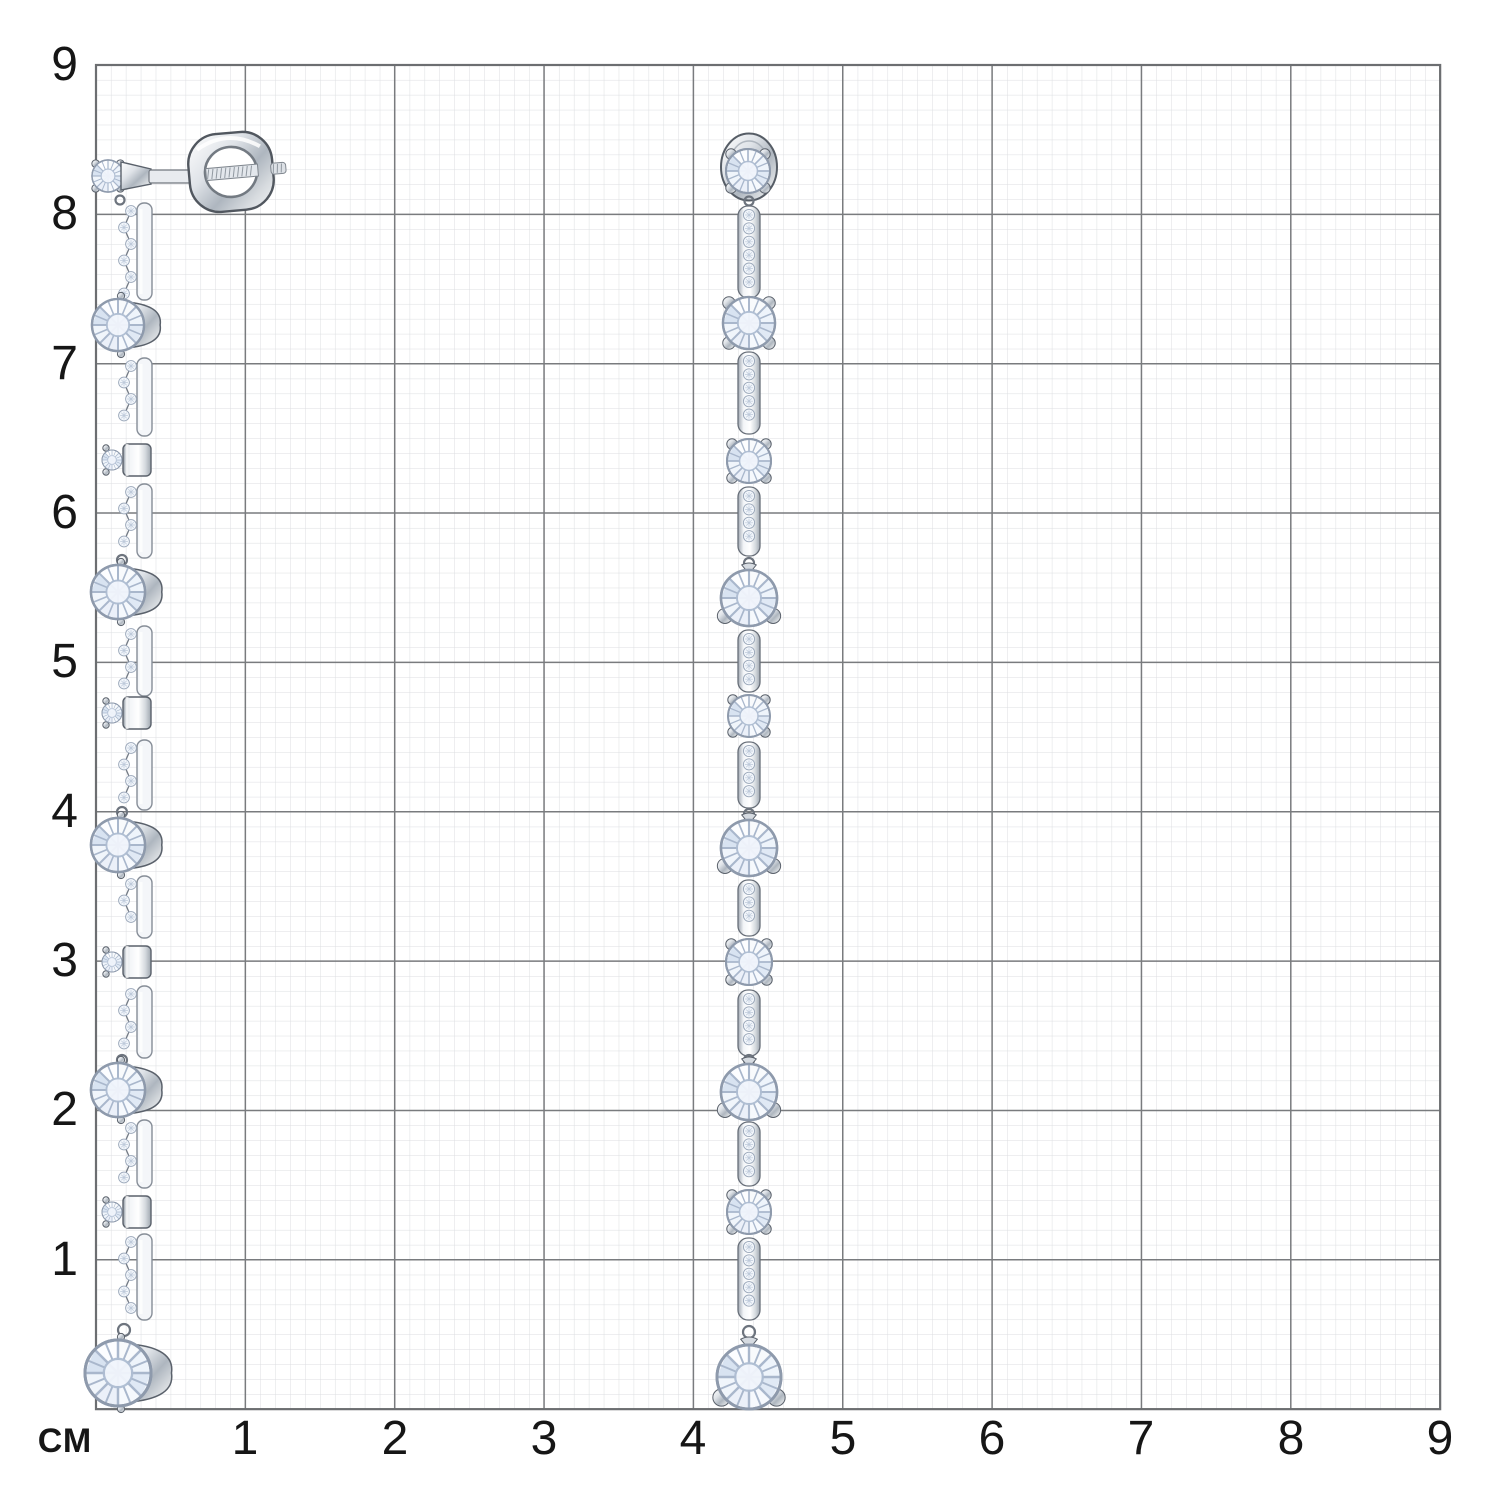 The height and width of the screenshot is (1500, 1500). I want to click on x-axis-label-7: 7, so click(1141, 1438).